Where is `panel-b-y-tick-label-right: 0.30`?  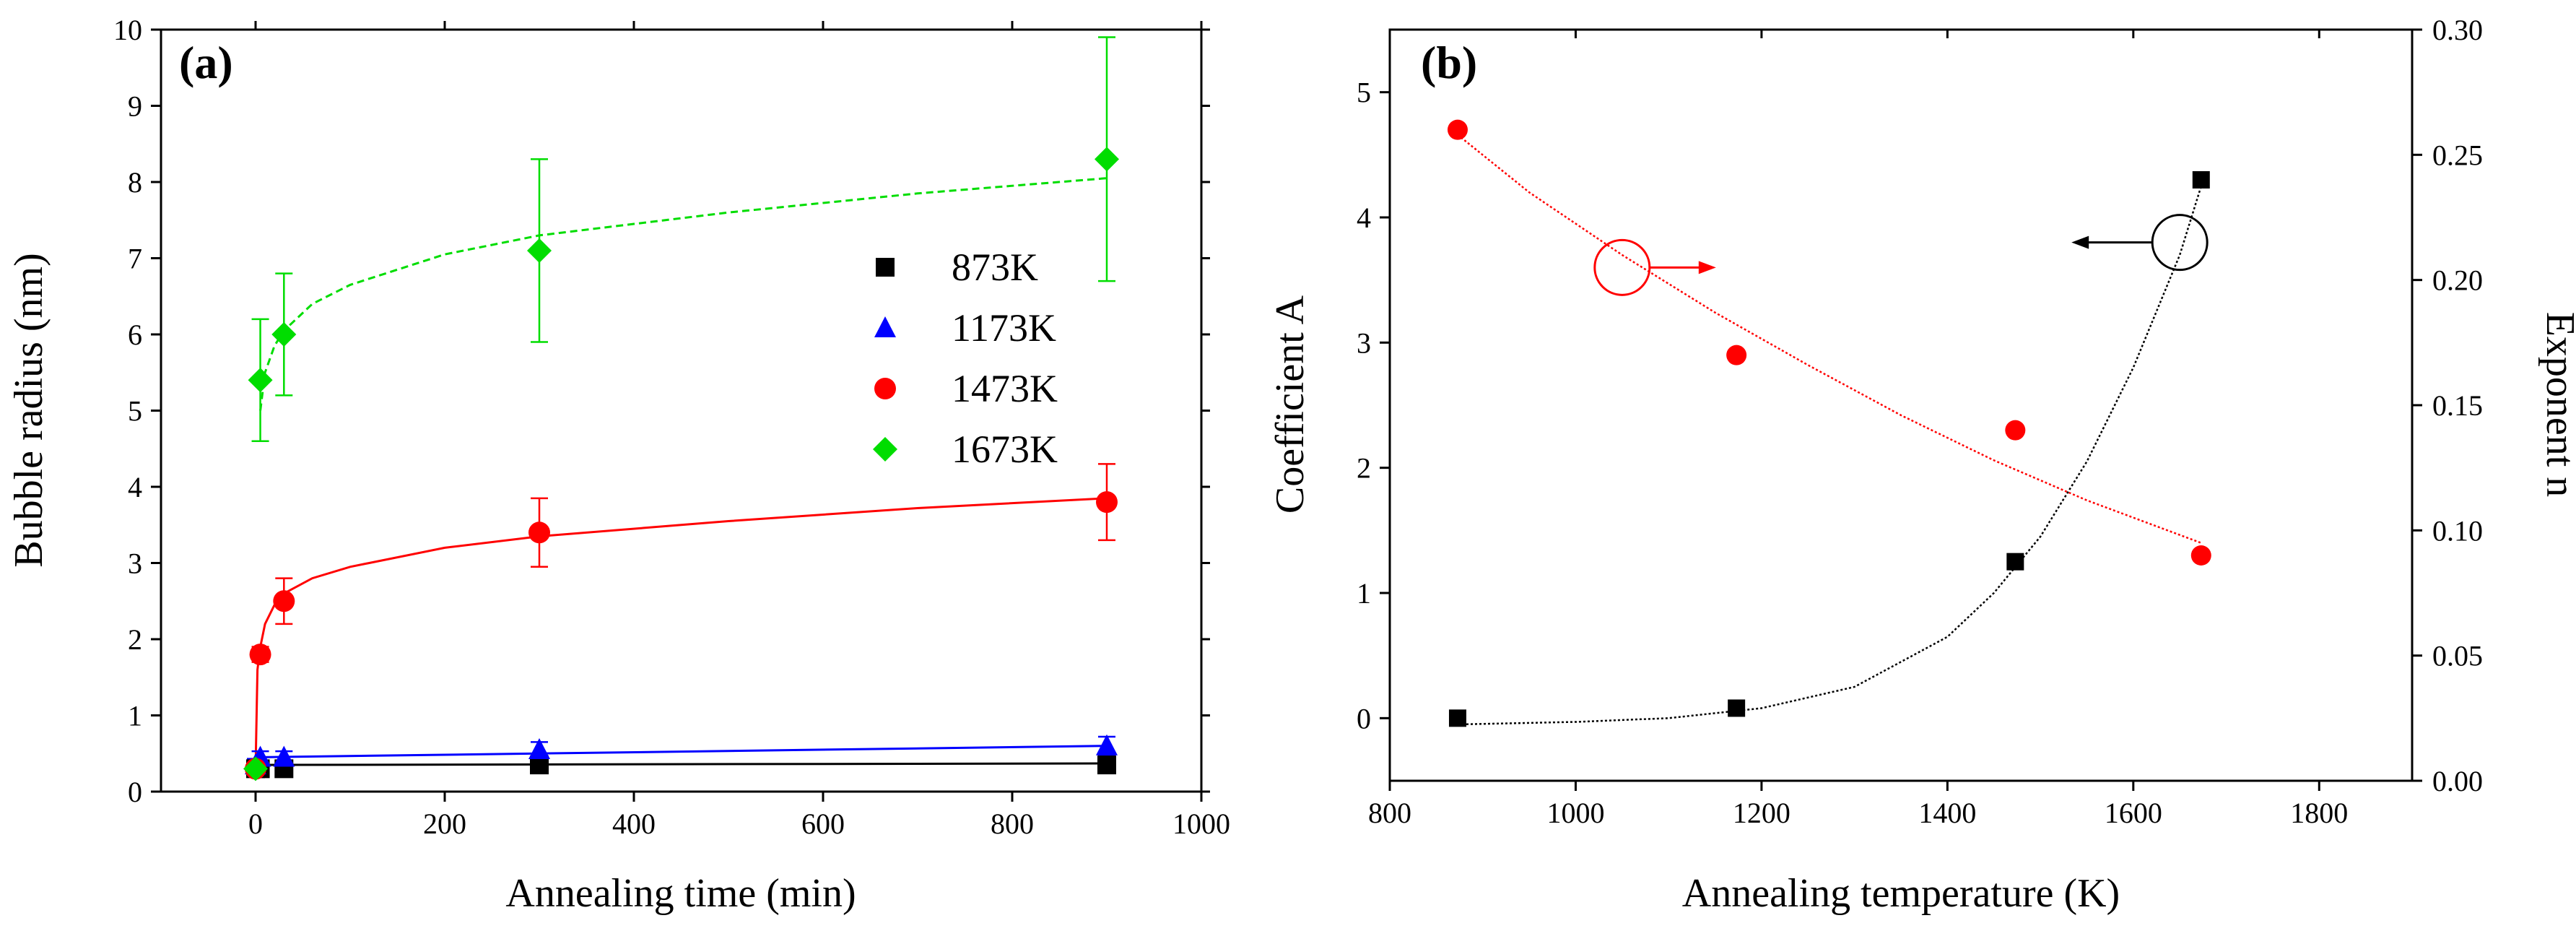 panel-b-y-tick-label-right: 0.30 is located at coordinates (2457, 30).